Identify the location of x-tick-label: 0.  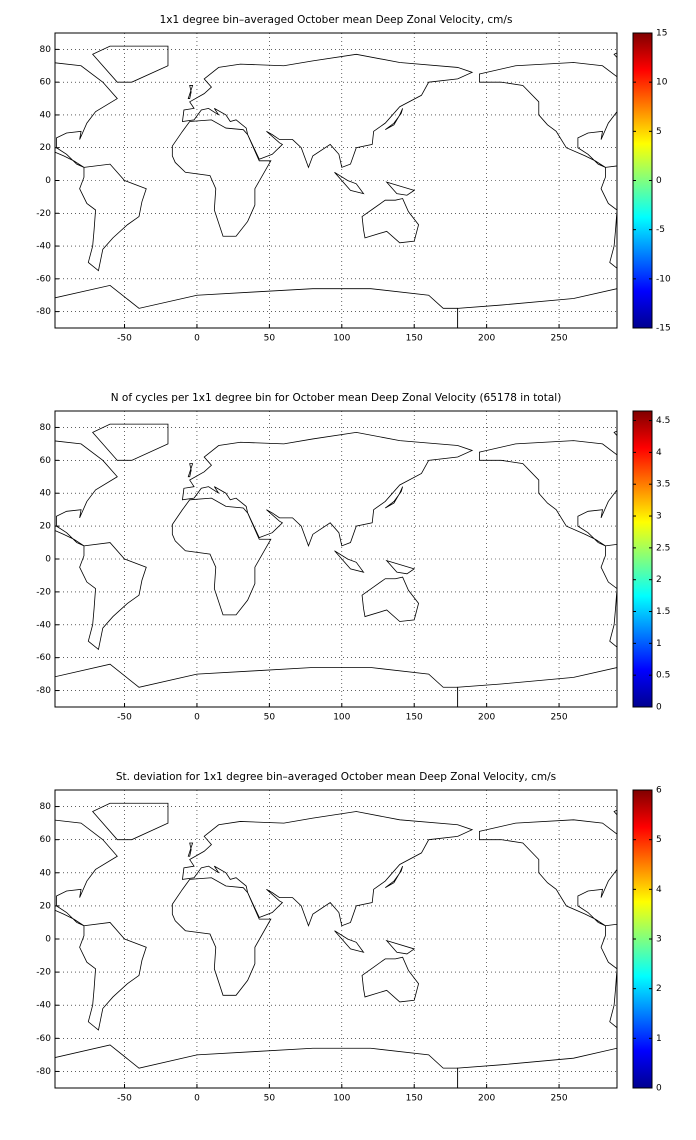
(197, 718).